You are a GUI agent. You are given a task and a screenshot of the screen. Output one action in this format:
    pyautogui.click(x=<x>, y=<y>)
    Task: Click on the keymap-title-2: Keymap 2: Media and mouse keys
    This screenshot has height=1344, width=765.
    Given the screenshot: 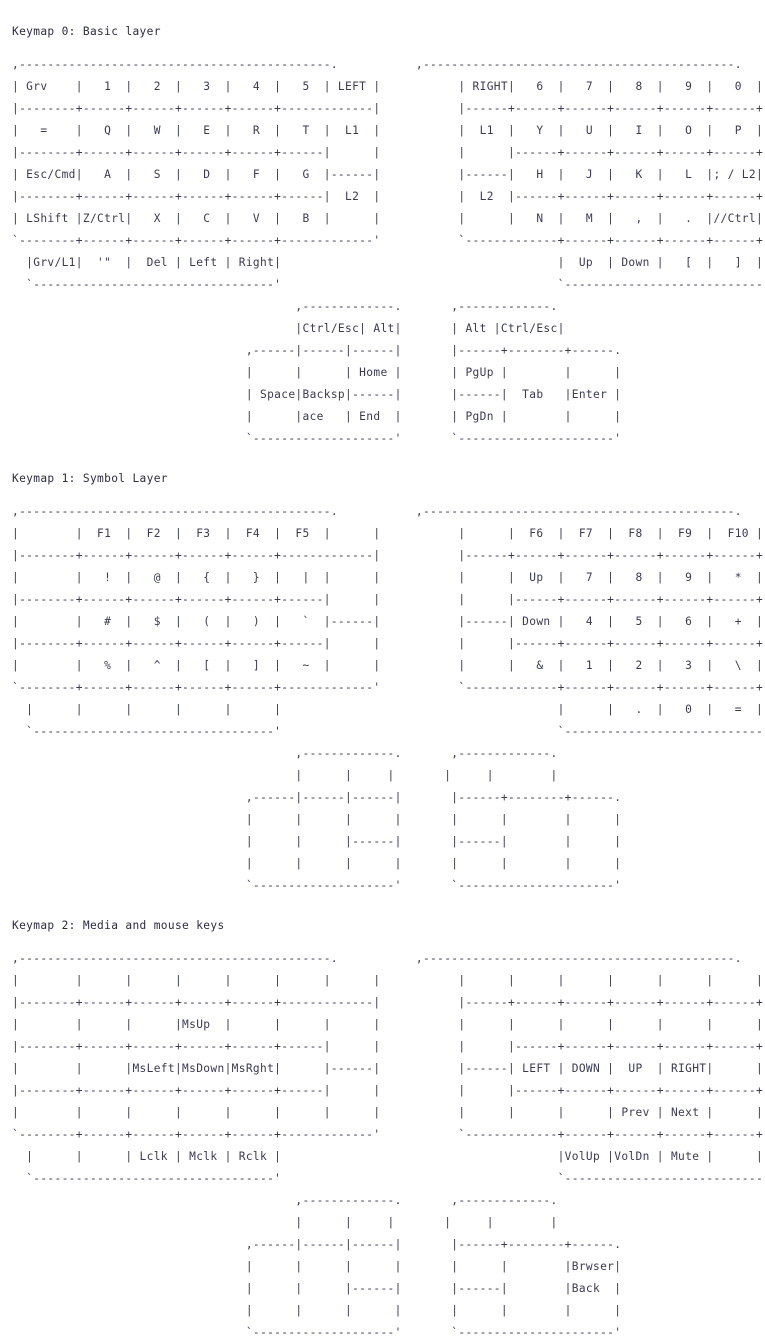 What is the action you would take?
    pyautogui.click(x=118, y=925)
    